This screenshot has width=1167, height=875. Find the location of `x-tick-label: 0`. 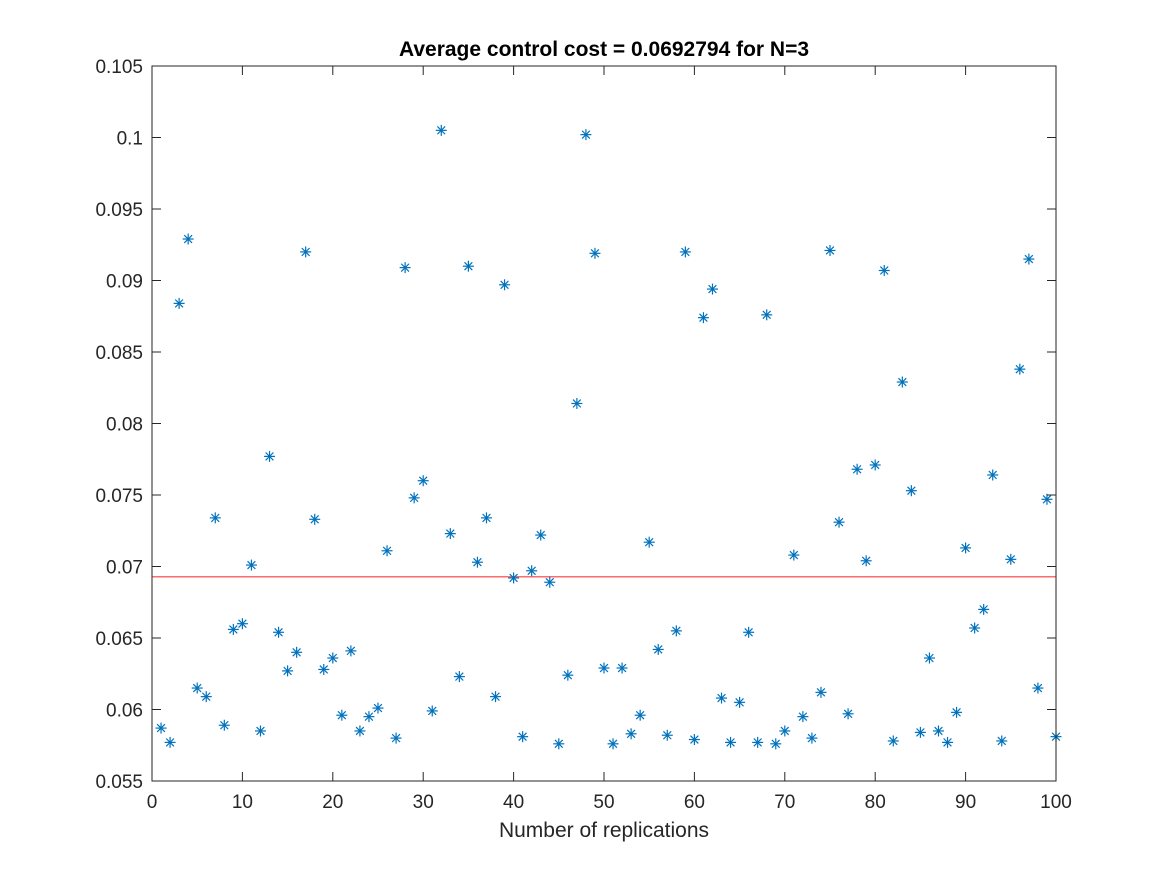

x-tick-label: 0 is located at coordinates (152, 802).